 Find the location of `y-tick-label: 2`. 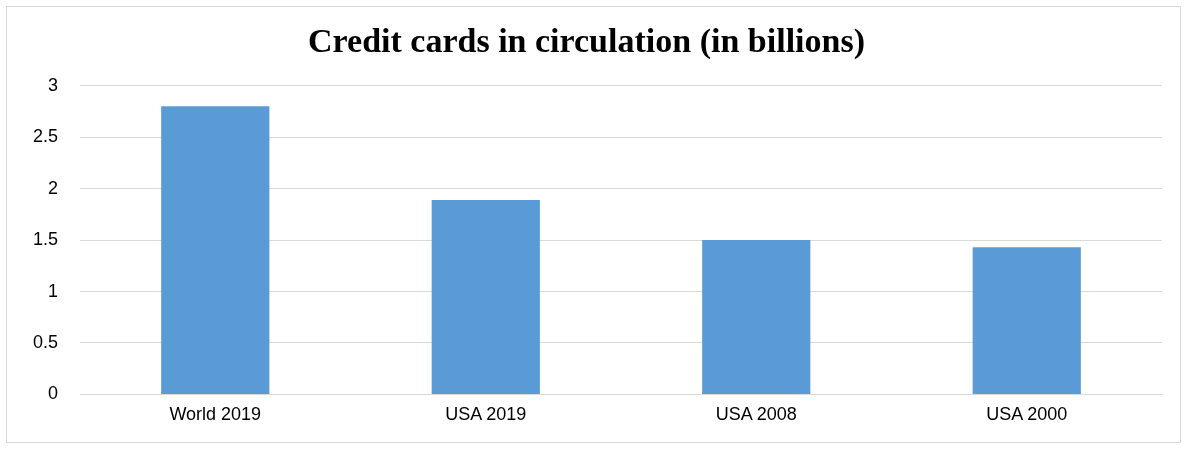

y-tick-label: 2 is located at coordinates (53, 187).